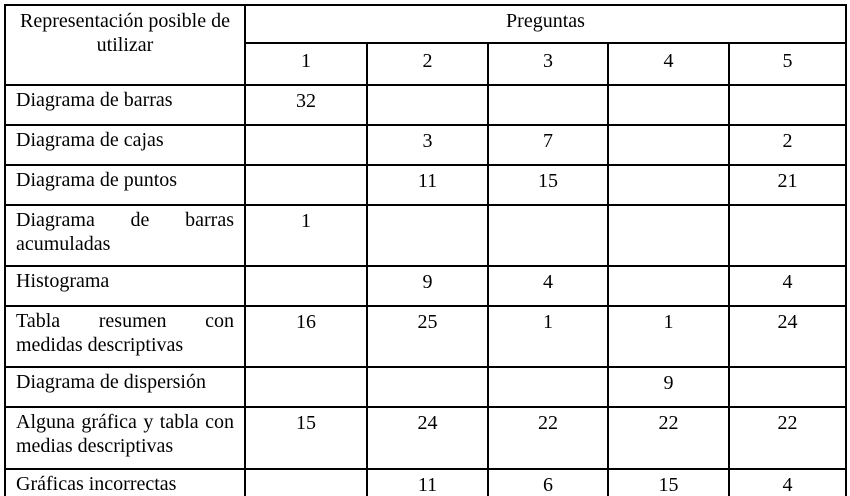  What do you see at coordinates (306, 337) in the screenshot?
I see `value-cell: 16` at bounding box center [306, 337].